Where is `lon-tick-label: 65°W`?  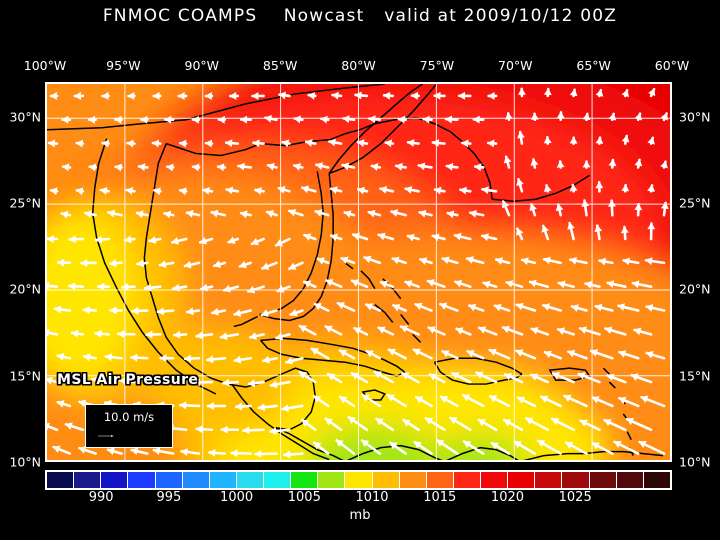
lon-tick-label: 65°W is located at coordinates (593, 65).